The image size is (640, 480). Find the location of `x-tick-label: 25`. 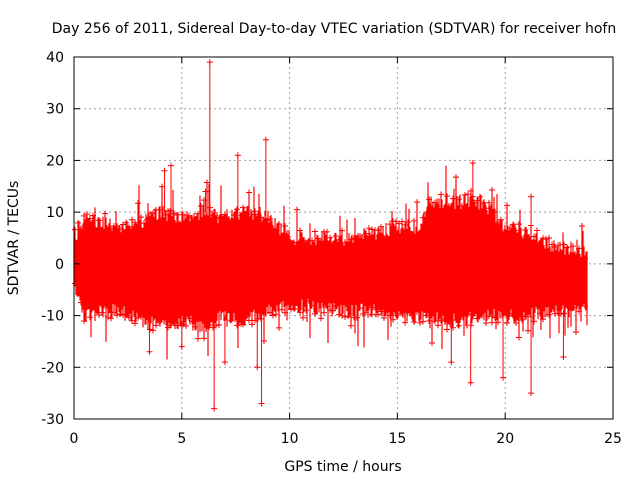

x-tick-label: 25 is located at coordinates (613, 439).